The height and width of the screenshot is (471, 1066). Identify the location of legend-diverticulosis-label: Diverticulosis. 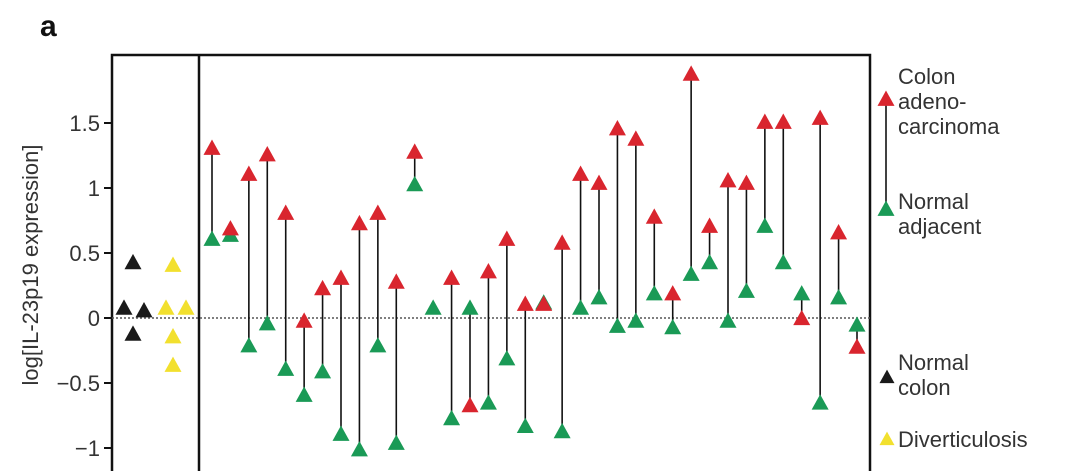
(963, 439).